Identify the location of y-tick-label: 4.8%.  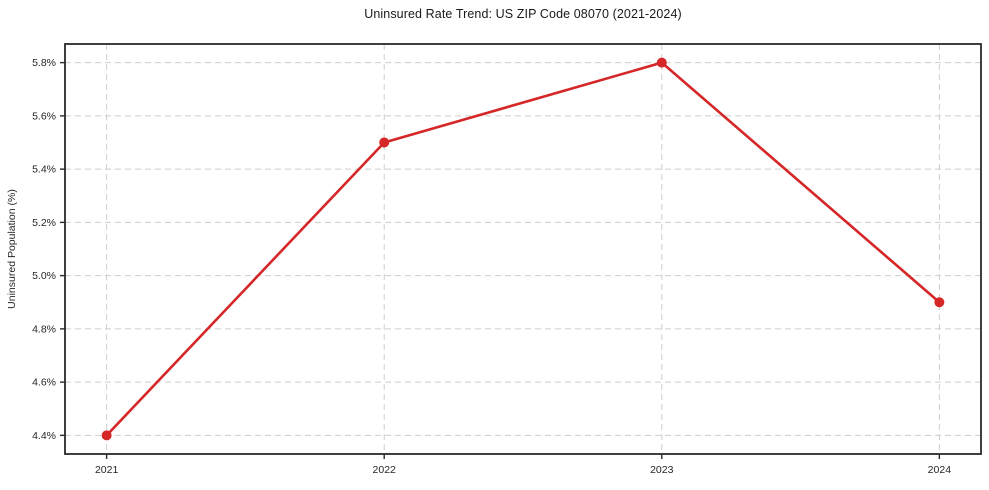
(44, 329).